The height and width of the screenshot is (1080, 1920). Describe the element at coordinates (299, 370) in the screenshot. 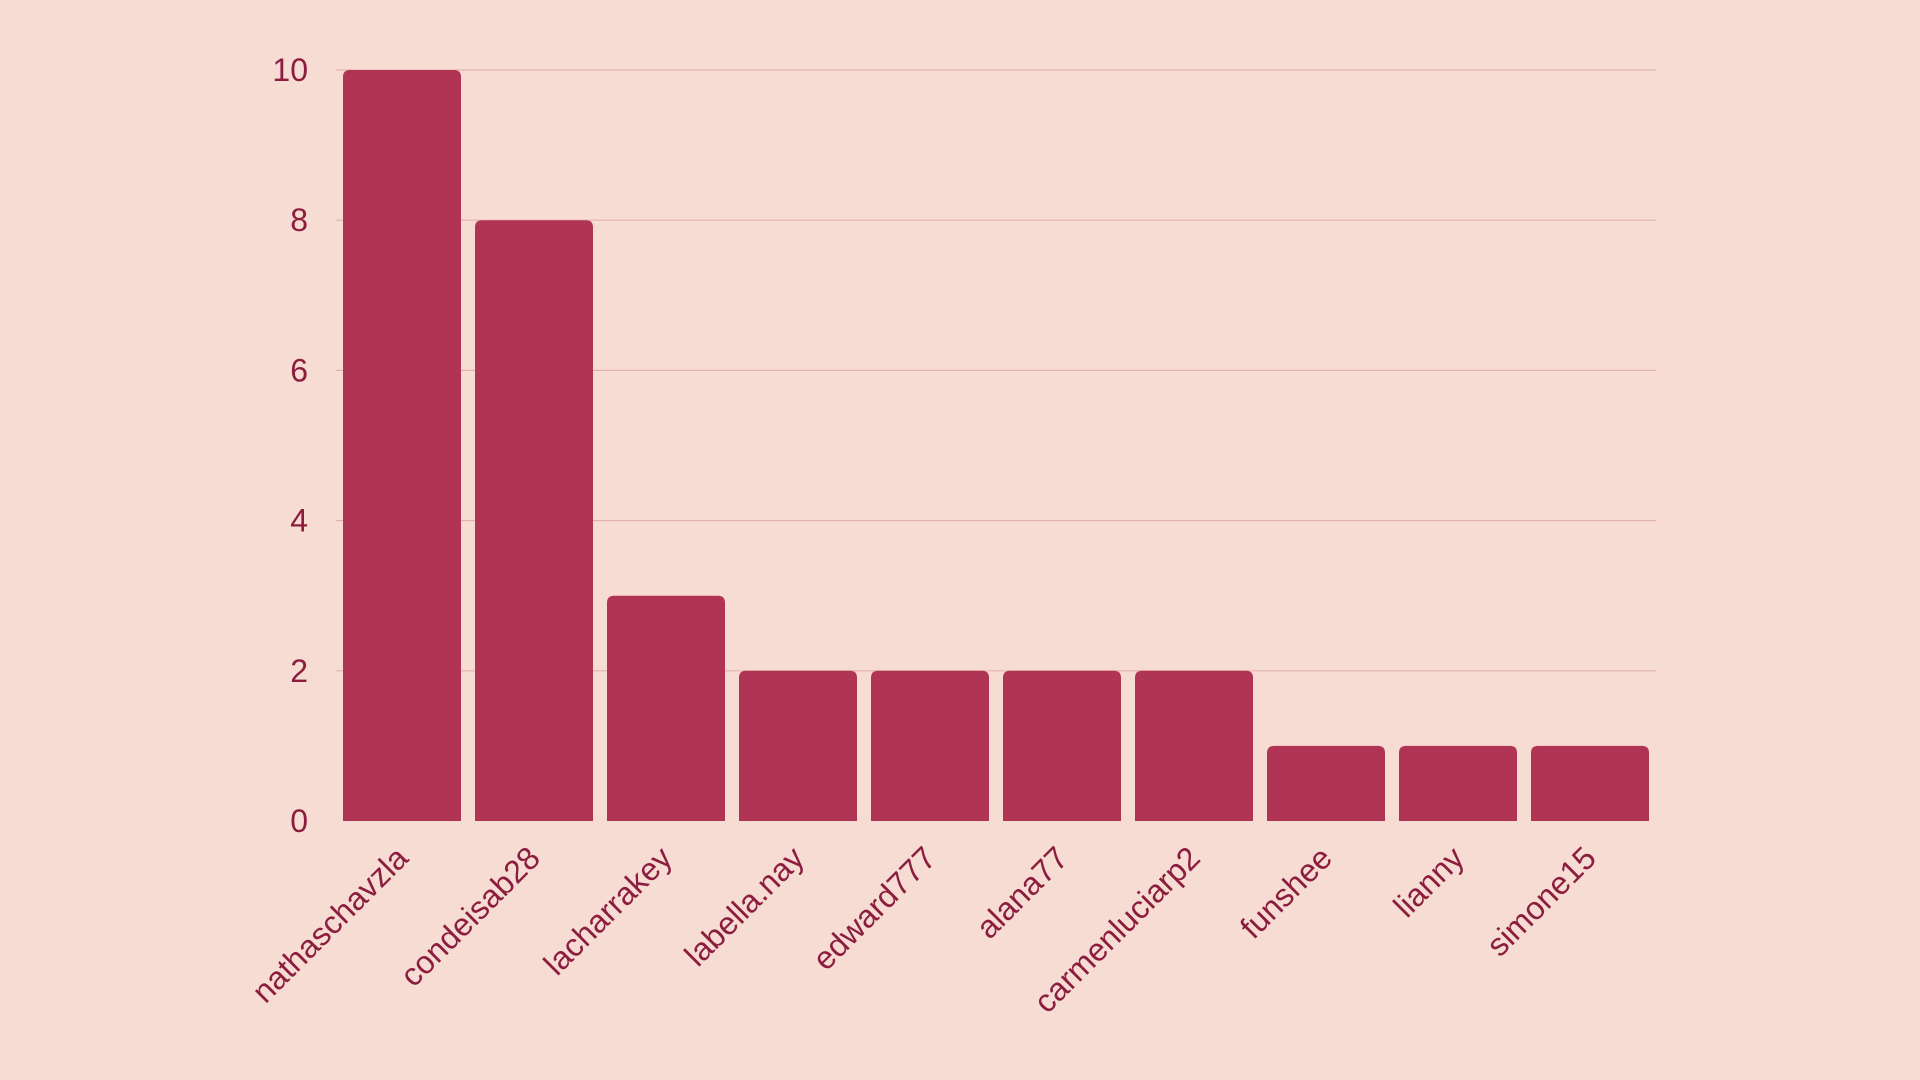

I see `y-tick-label: 6` at that location.